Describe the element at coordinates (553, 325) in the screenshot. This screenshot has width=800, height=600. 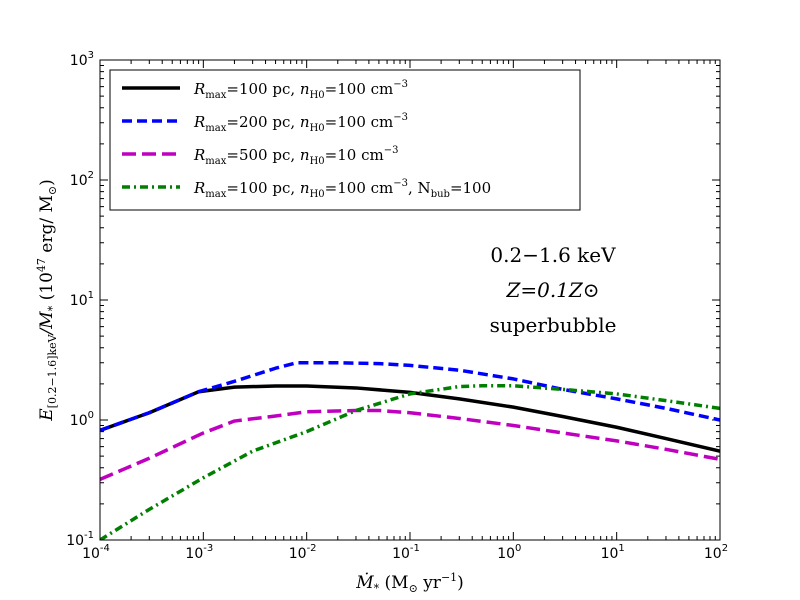
I see `annotation-model: superbubble` at that location.